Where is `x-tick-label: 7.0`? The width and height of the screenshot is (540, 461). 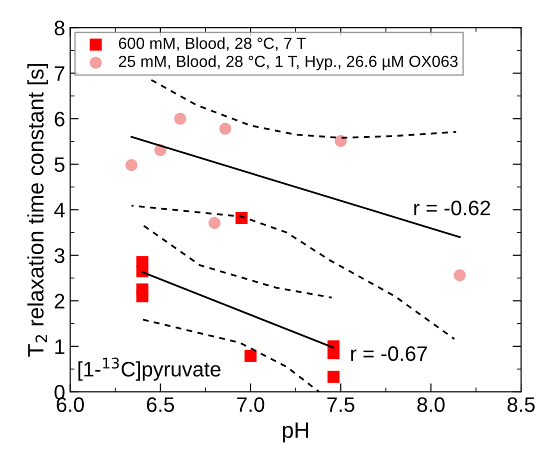 x-tick-label: 7.0 is located at coordinates (250, 404).